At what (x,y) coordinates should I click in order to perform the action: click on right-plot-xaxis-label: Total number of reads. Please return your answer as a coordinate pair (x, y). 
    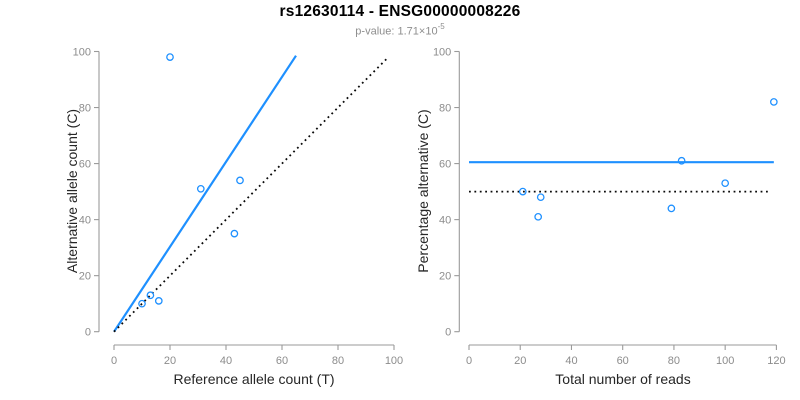
    Looking at the image, I should click on (623, 379).